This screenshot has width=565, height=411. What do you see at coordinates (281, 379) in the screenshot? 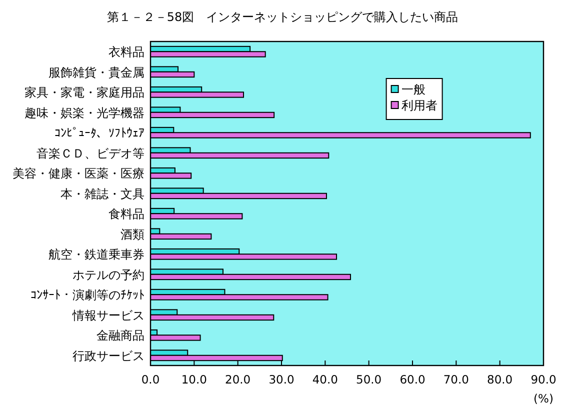
I see `x-tick-label: 30.0` at bounding box center [281, 379].